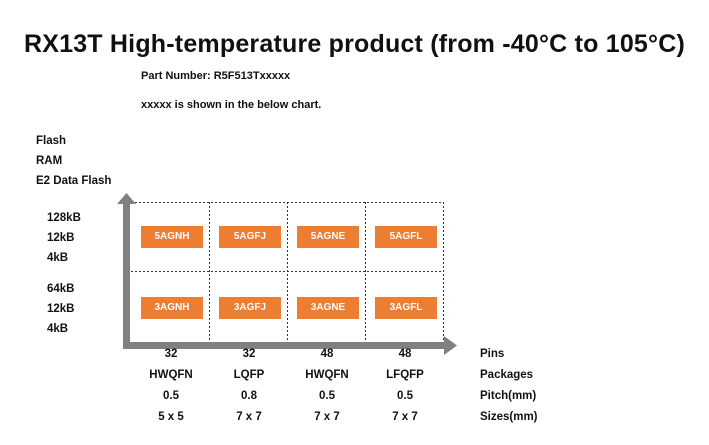 This screenshot has width=709, height=445. What do you see at coordinates (250, 237) in the screenshot?
I see `product-code-chip: 5AGFJ` at bounding box center [250, 237].